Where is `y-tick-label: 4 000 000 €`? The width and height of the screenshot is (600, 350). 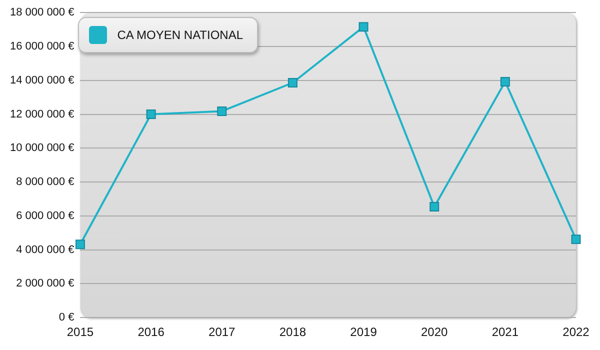 y-tick-label: 4 000 000 € is located at coordinates (45, 250).